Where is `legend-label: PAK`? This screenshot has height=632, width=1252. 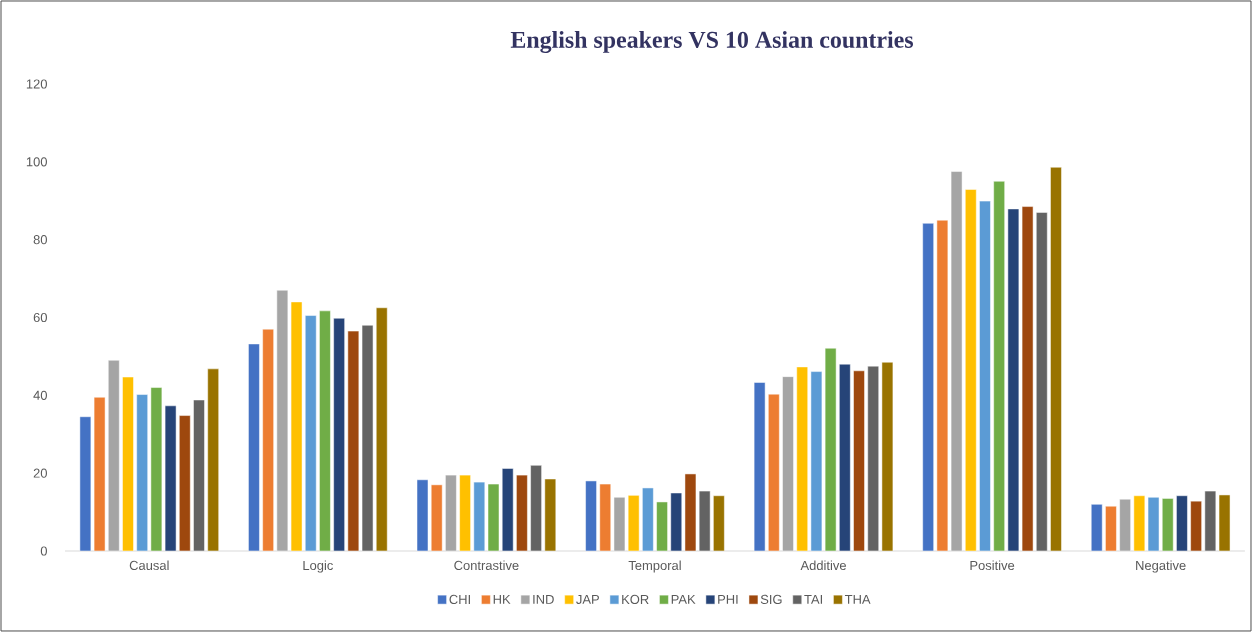 legend-label: PAK is located at coordinates (683, 599).